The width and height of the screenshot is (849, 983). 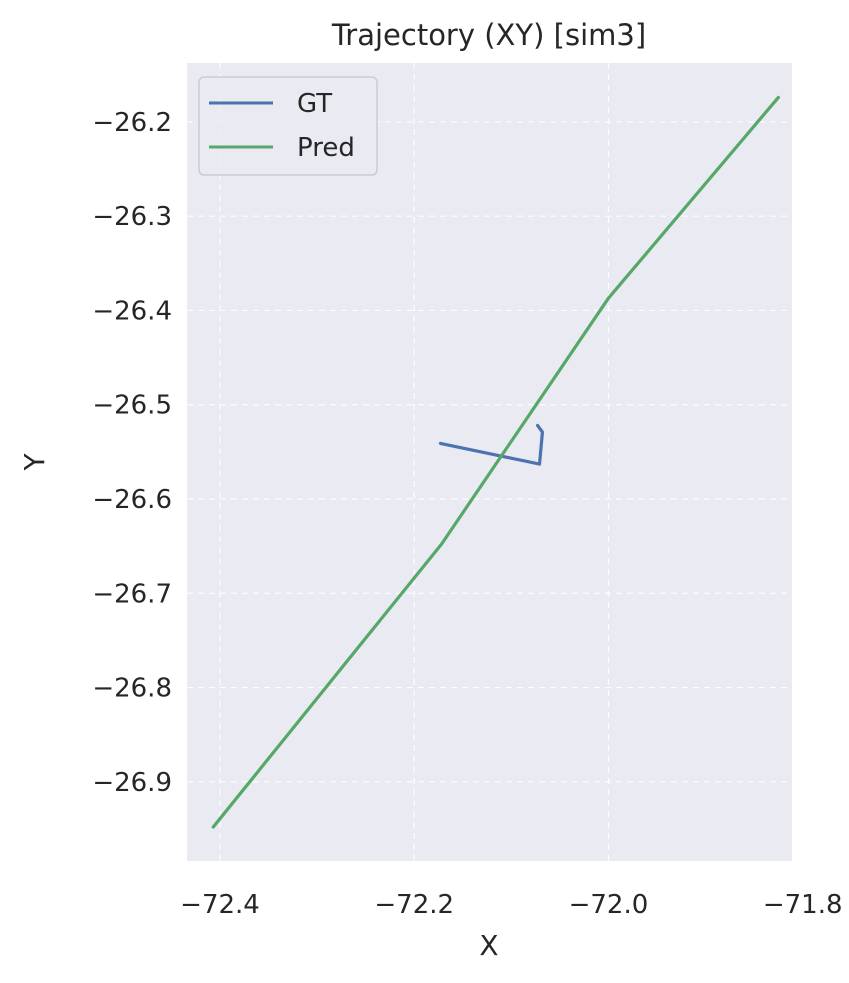 I want to click on x-tick-label: −72.4, so click(x=220, y=905).